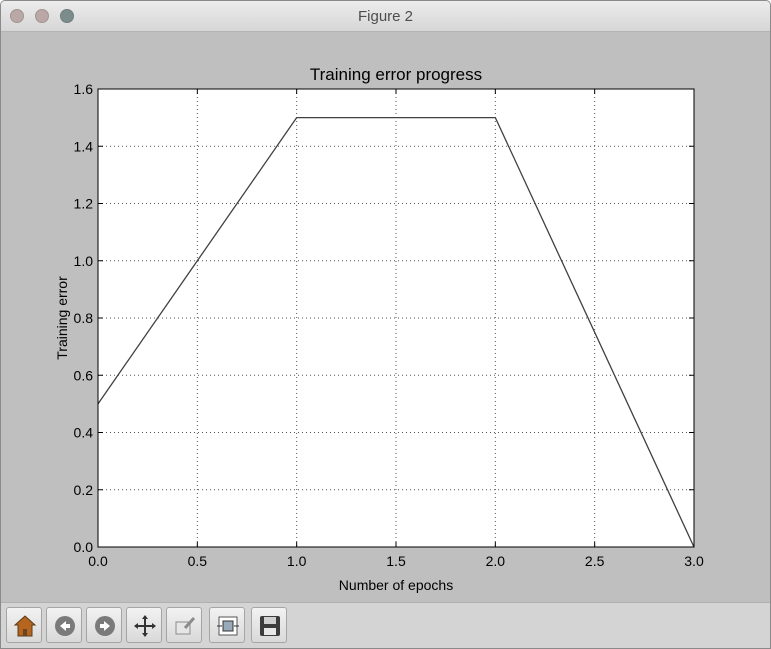 The image size is (771, 649). I want to click on y-tick-label: 1.6, so click(84, 89).